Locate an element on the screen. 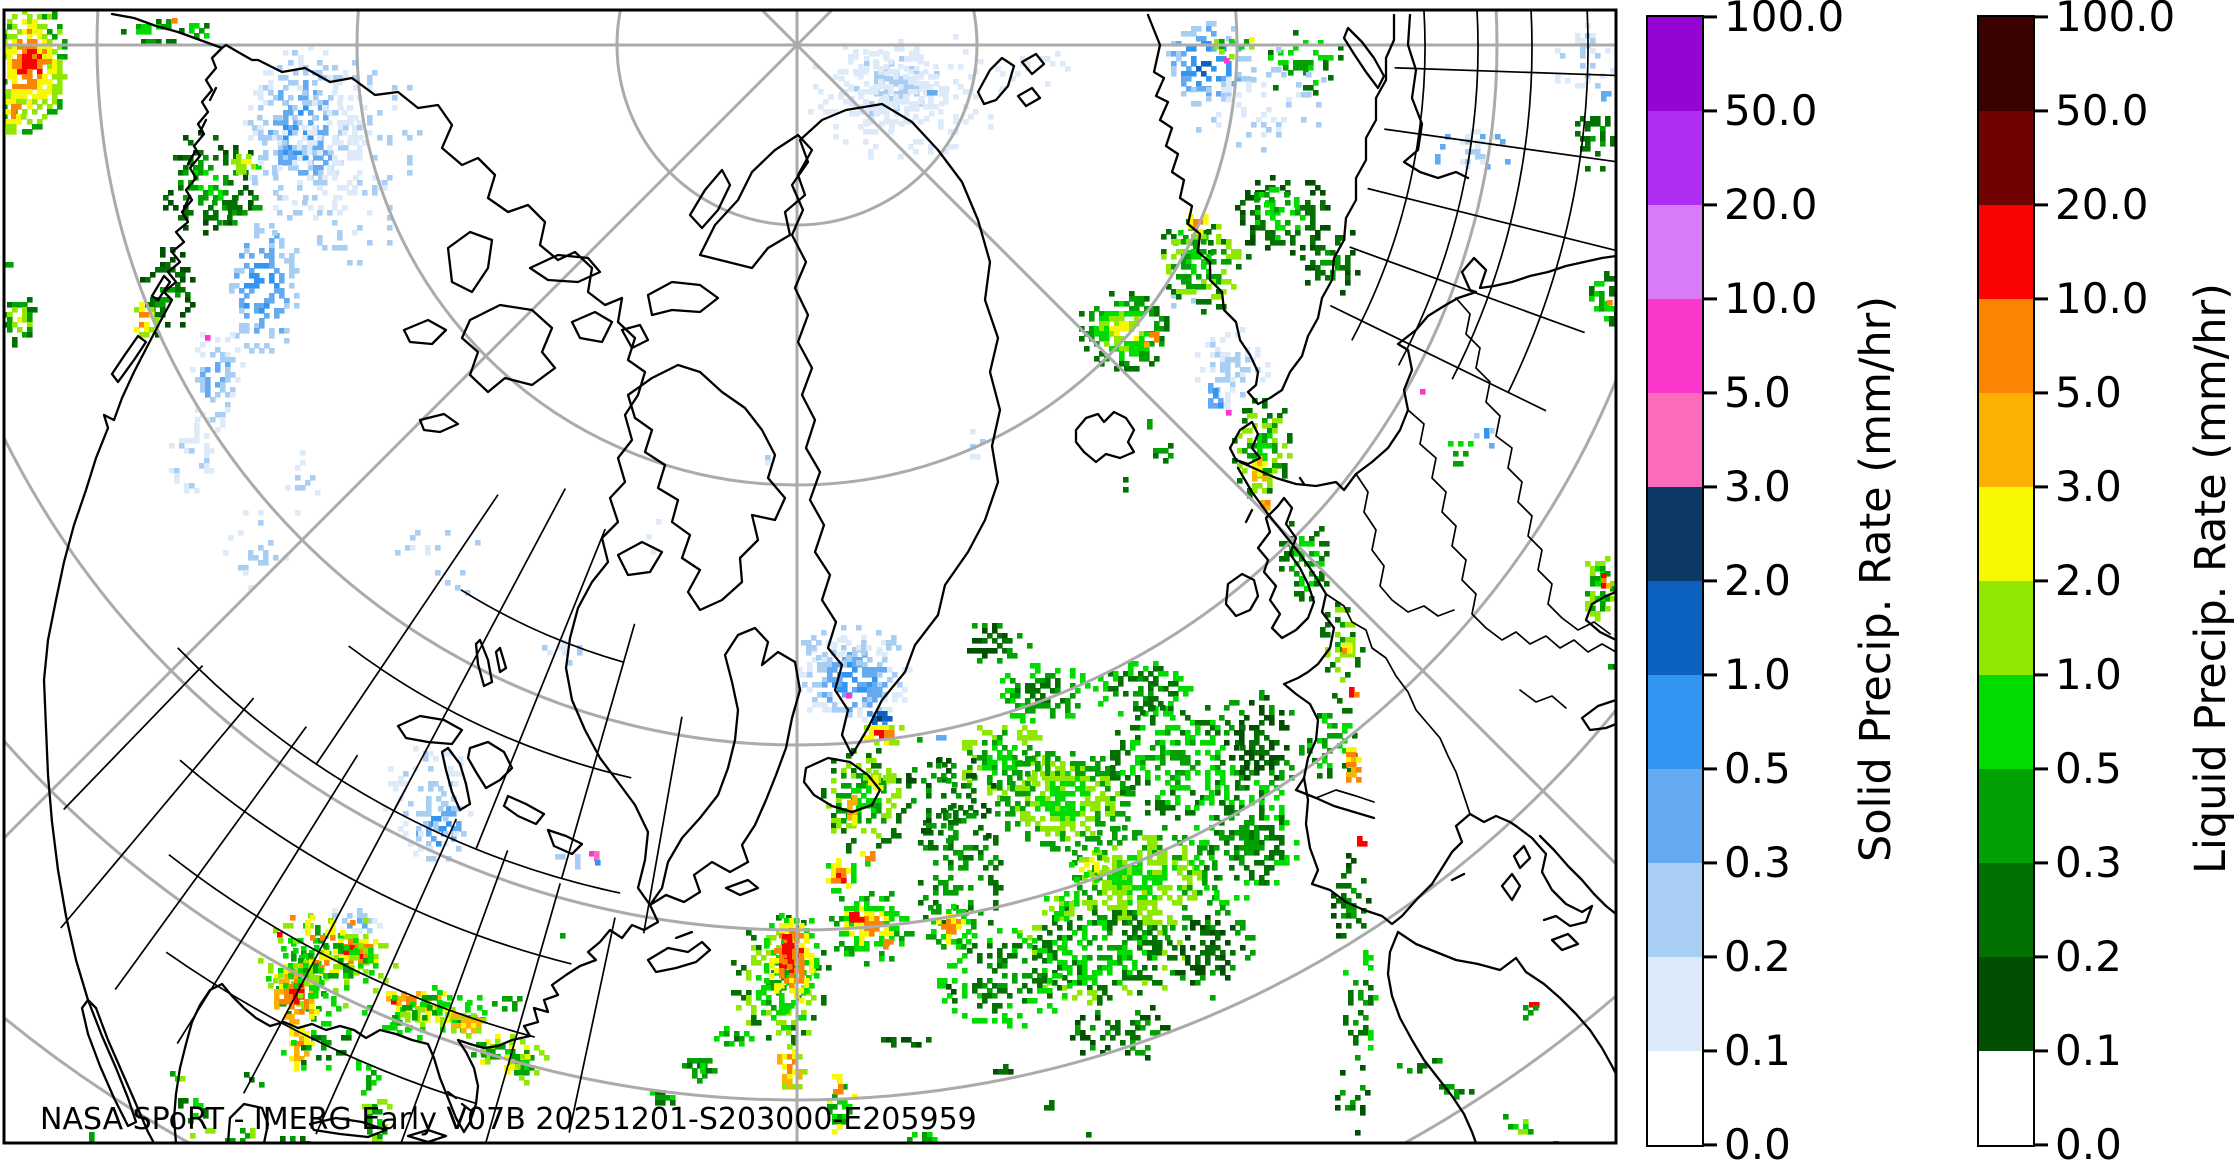 Image resolution: width=2237 pixels, height=1167 pixels. coast-baja is located at coordinates (109, 1063).